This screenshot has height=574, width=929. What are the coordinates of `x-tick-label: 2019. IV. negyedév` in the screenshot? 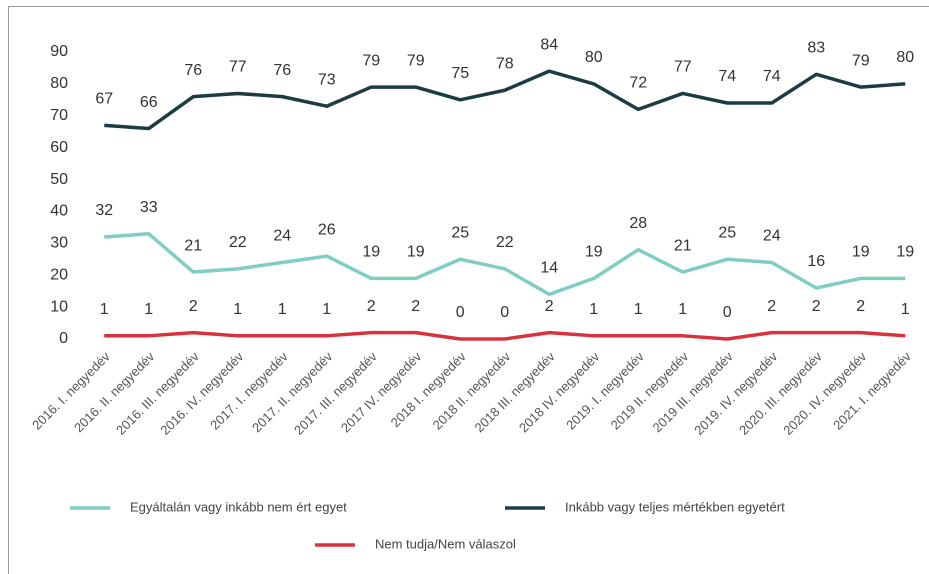 It's located at (735, 393).